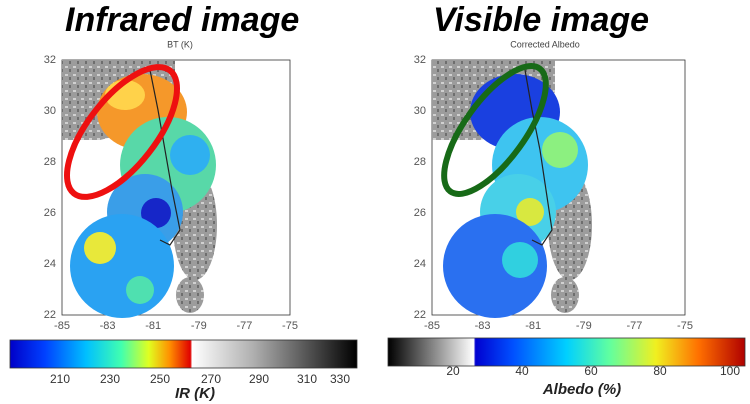 The width and height of the screenshot is (750, 404). I want to click on colorbar-tick-label: 270, so click(211, 379).